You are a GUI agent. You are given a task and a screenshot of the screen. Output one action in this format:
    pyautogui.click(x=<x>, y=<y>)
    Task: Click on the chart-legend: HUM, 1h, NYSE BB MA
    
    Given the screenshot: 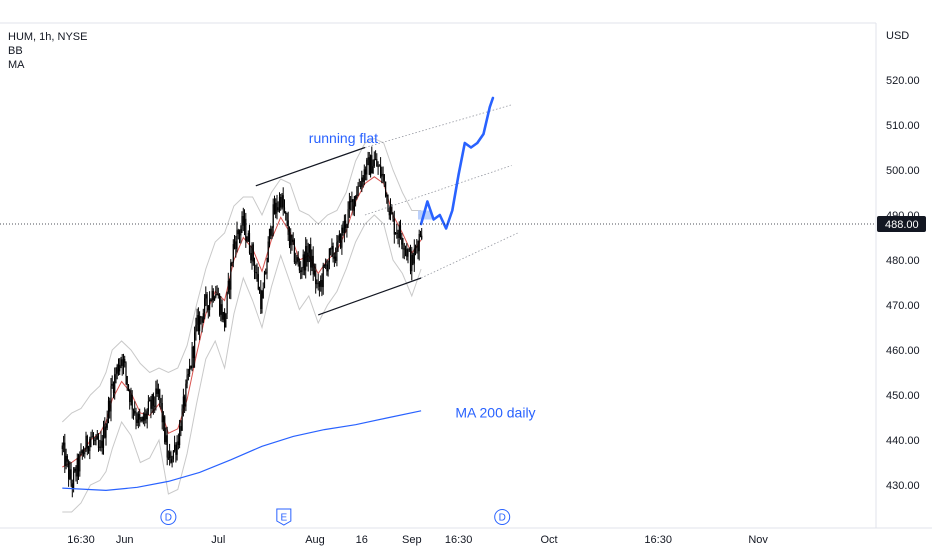 What is the action you would take?
    pyautogui.click(x=47, y=51)
    